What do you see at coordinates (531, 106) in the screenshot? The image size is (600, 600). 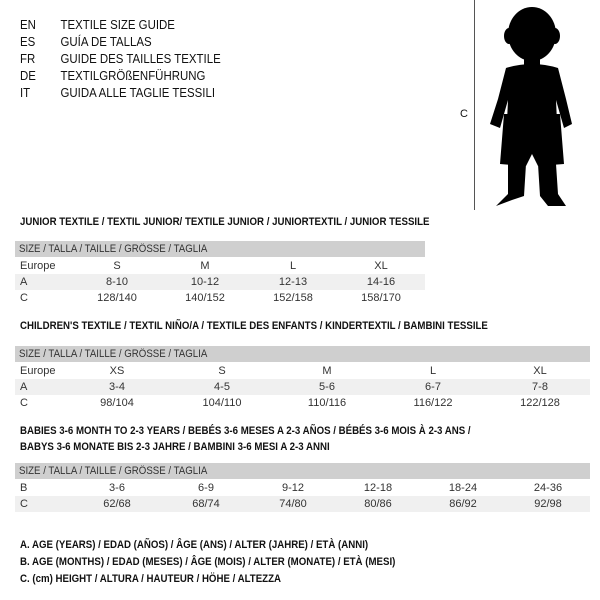 I see `child-silhouette-icon` at bounding box center [531, 106].